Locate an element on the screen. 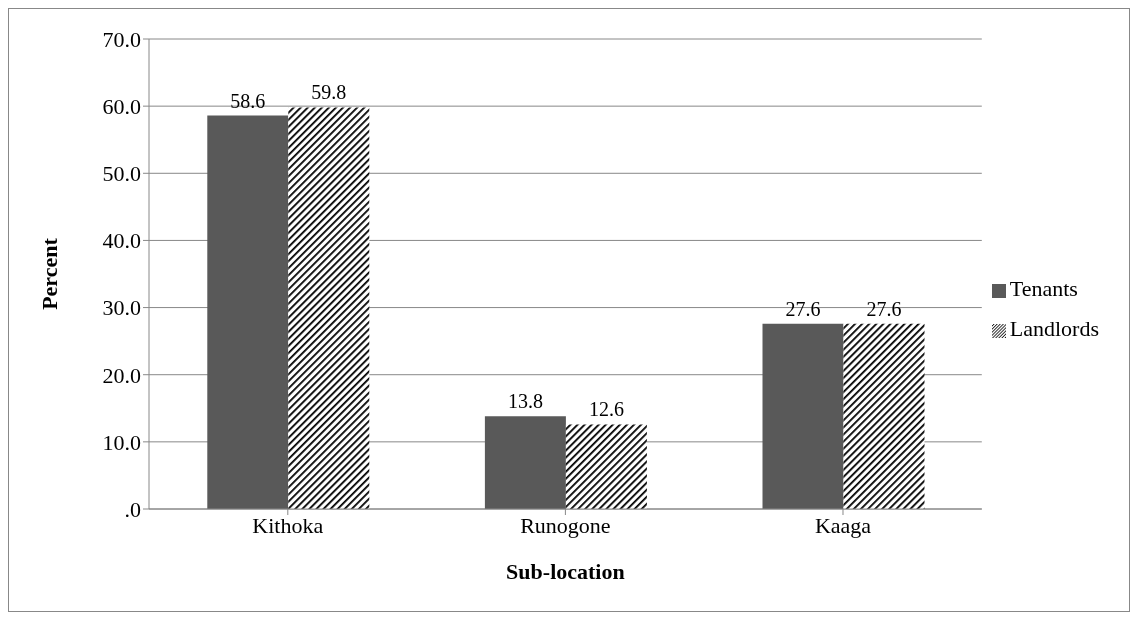 Image resolution: width=1138 pixels, height=620 pixels. y-tick-label: 40.0 is located at coordinates (121, 241).